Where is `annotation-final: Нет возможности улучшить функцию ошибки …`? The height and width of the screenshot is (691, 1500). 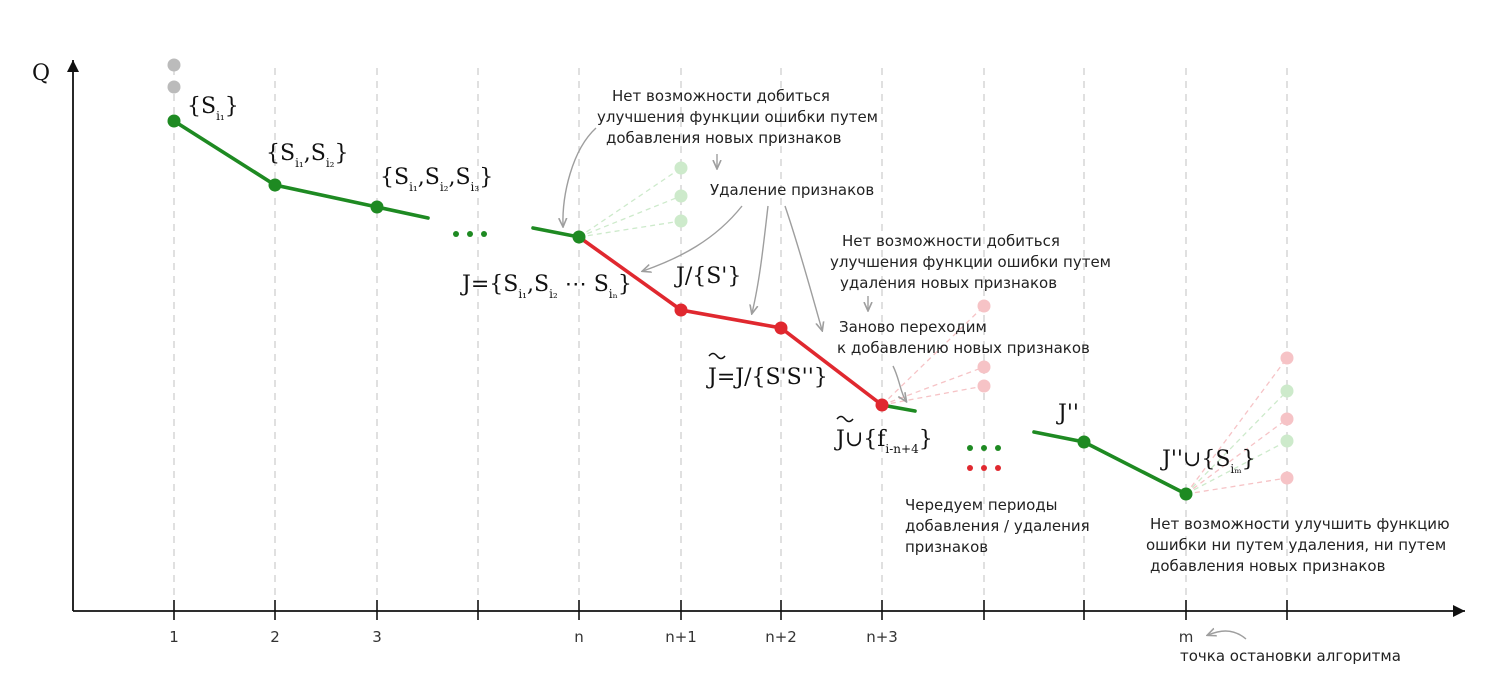
annotation-final: Нет возможности улучшить функцию ошибки … is located at coordinates (1298, 545).